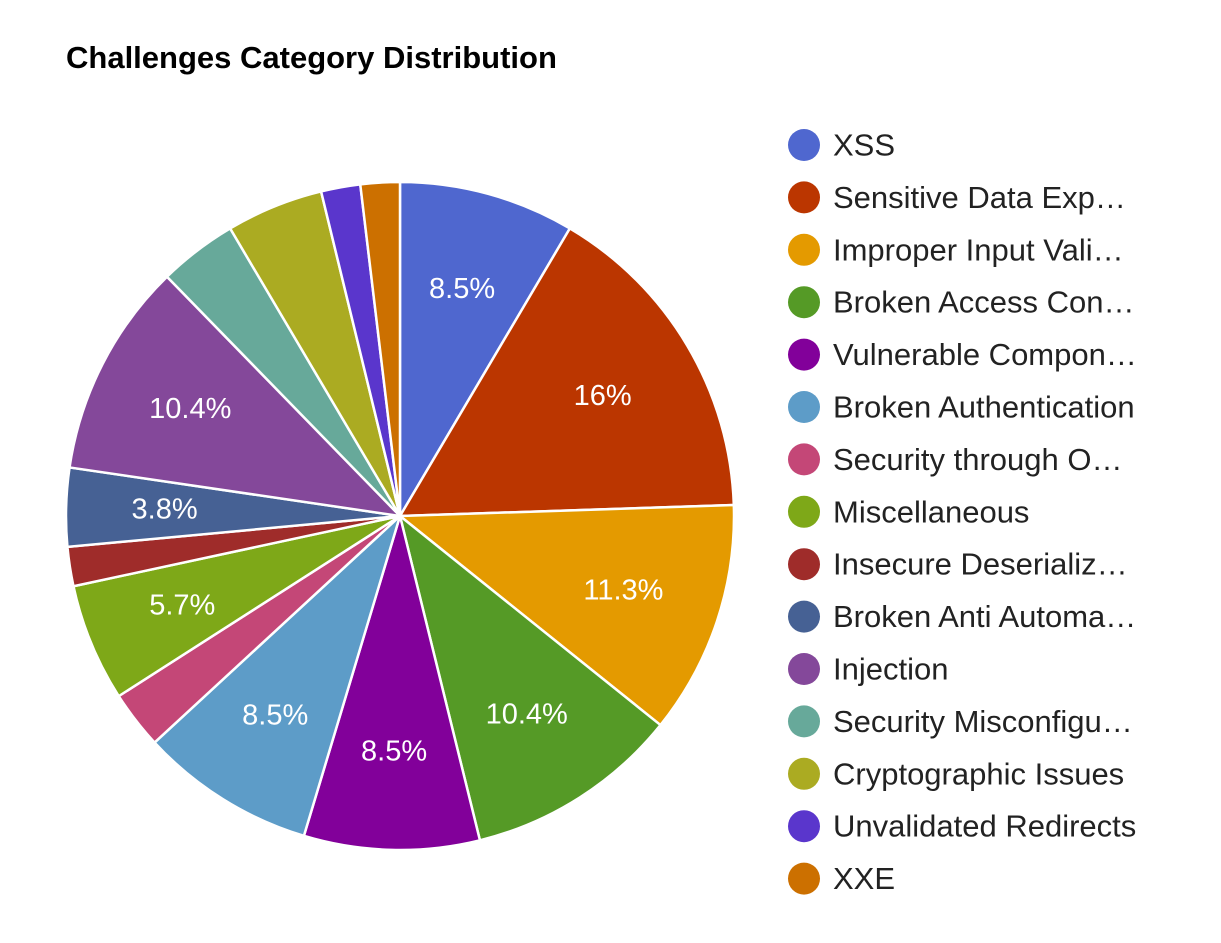 The image size is (1221, 943). Describe the element at coordinates (275, 716) in the screenshot. I see `slice-label-broken-authentication: 8.5%` at that location.